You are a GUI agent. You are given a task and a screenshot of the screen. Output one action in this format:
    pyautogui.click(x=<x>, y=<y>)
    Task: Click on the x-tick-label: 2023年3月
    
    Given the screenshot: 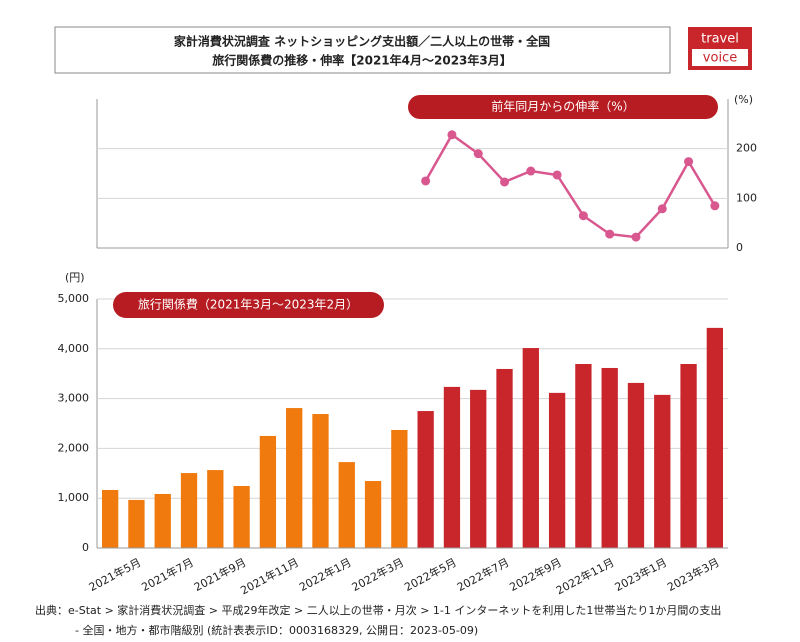 What is the action you would take?
    pyautogui.click(x=693, y=574)
    